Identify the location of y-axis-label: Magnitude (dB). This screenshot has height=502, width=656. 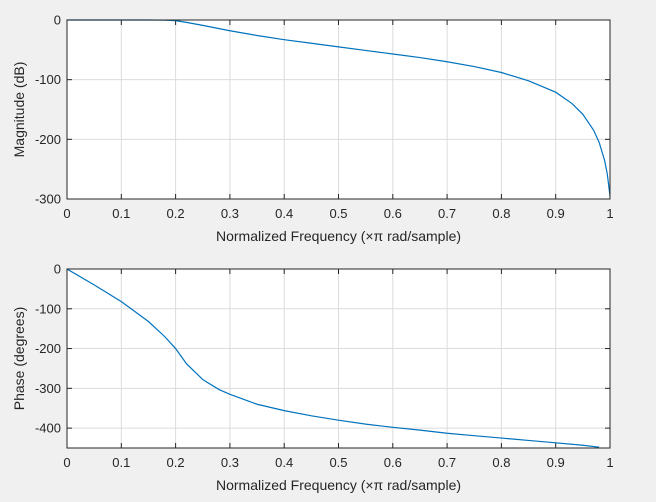
(19, 110).